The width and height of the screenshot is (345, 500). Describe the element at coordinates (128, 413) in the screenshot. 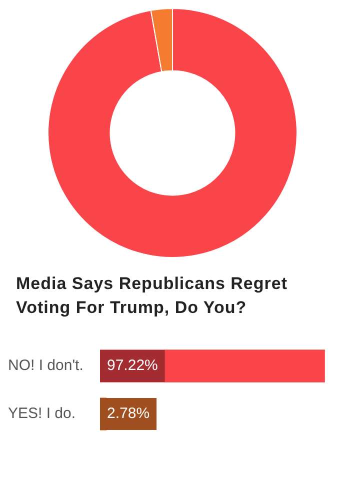

I see `data-label: 2.78%` at that location.